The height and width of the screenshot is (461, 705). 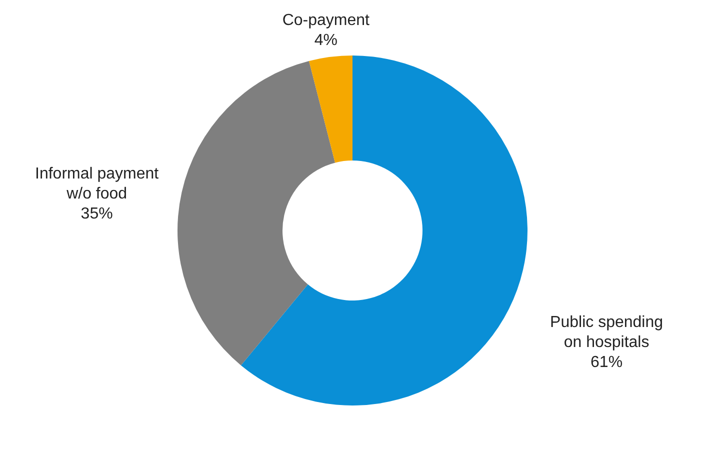 What do you see at coordinates (606, 362) in the screenshot?
I see `data-label: 61%` at bounding box center [606, 362].